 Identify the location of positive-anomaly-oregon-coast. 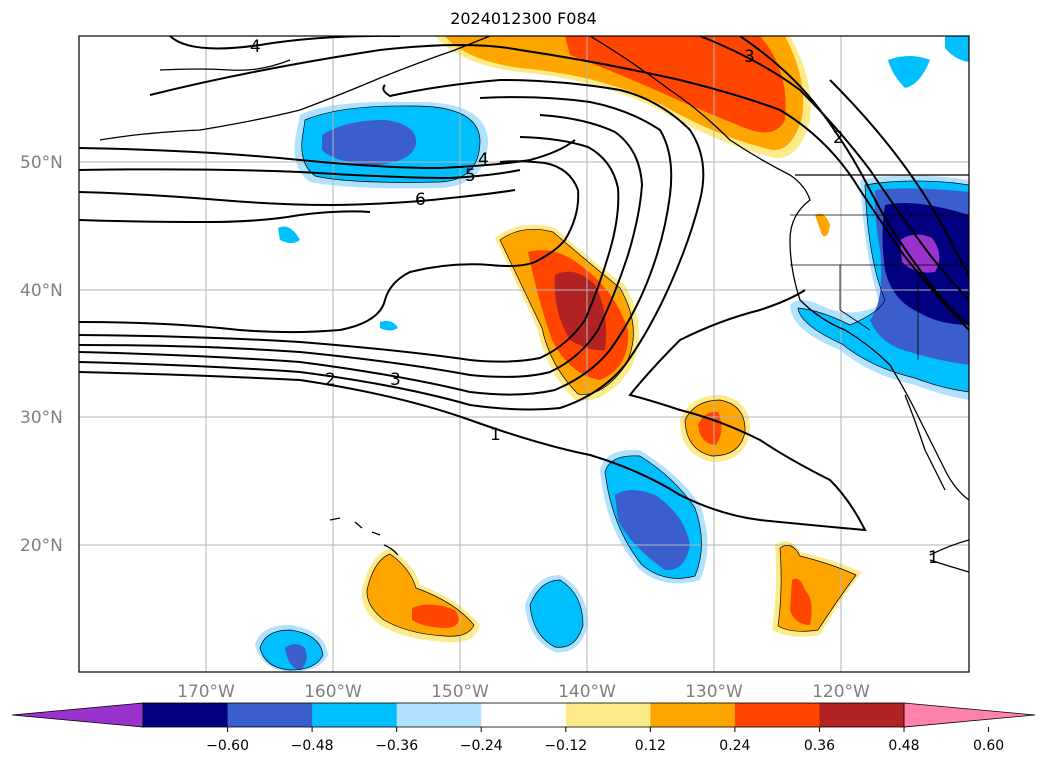
(822, 225).